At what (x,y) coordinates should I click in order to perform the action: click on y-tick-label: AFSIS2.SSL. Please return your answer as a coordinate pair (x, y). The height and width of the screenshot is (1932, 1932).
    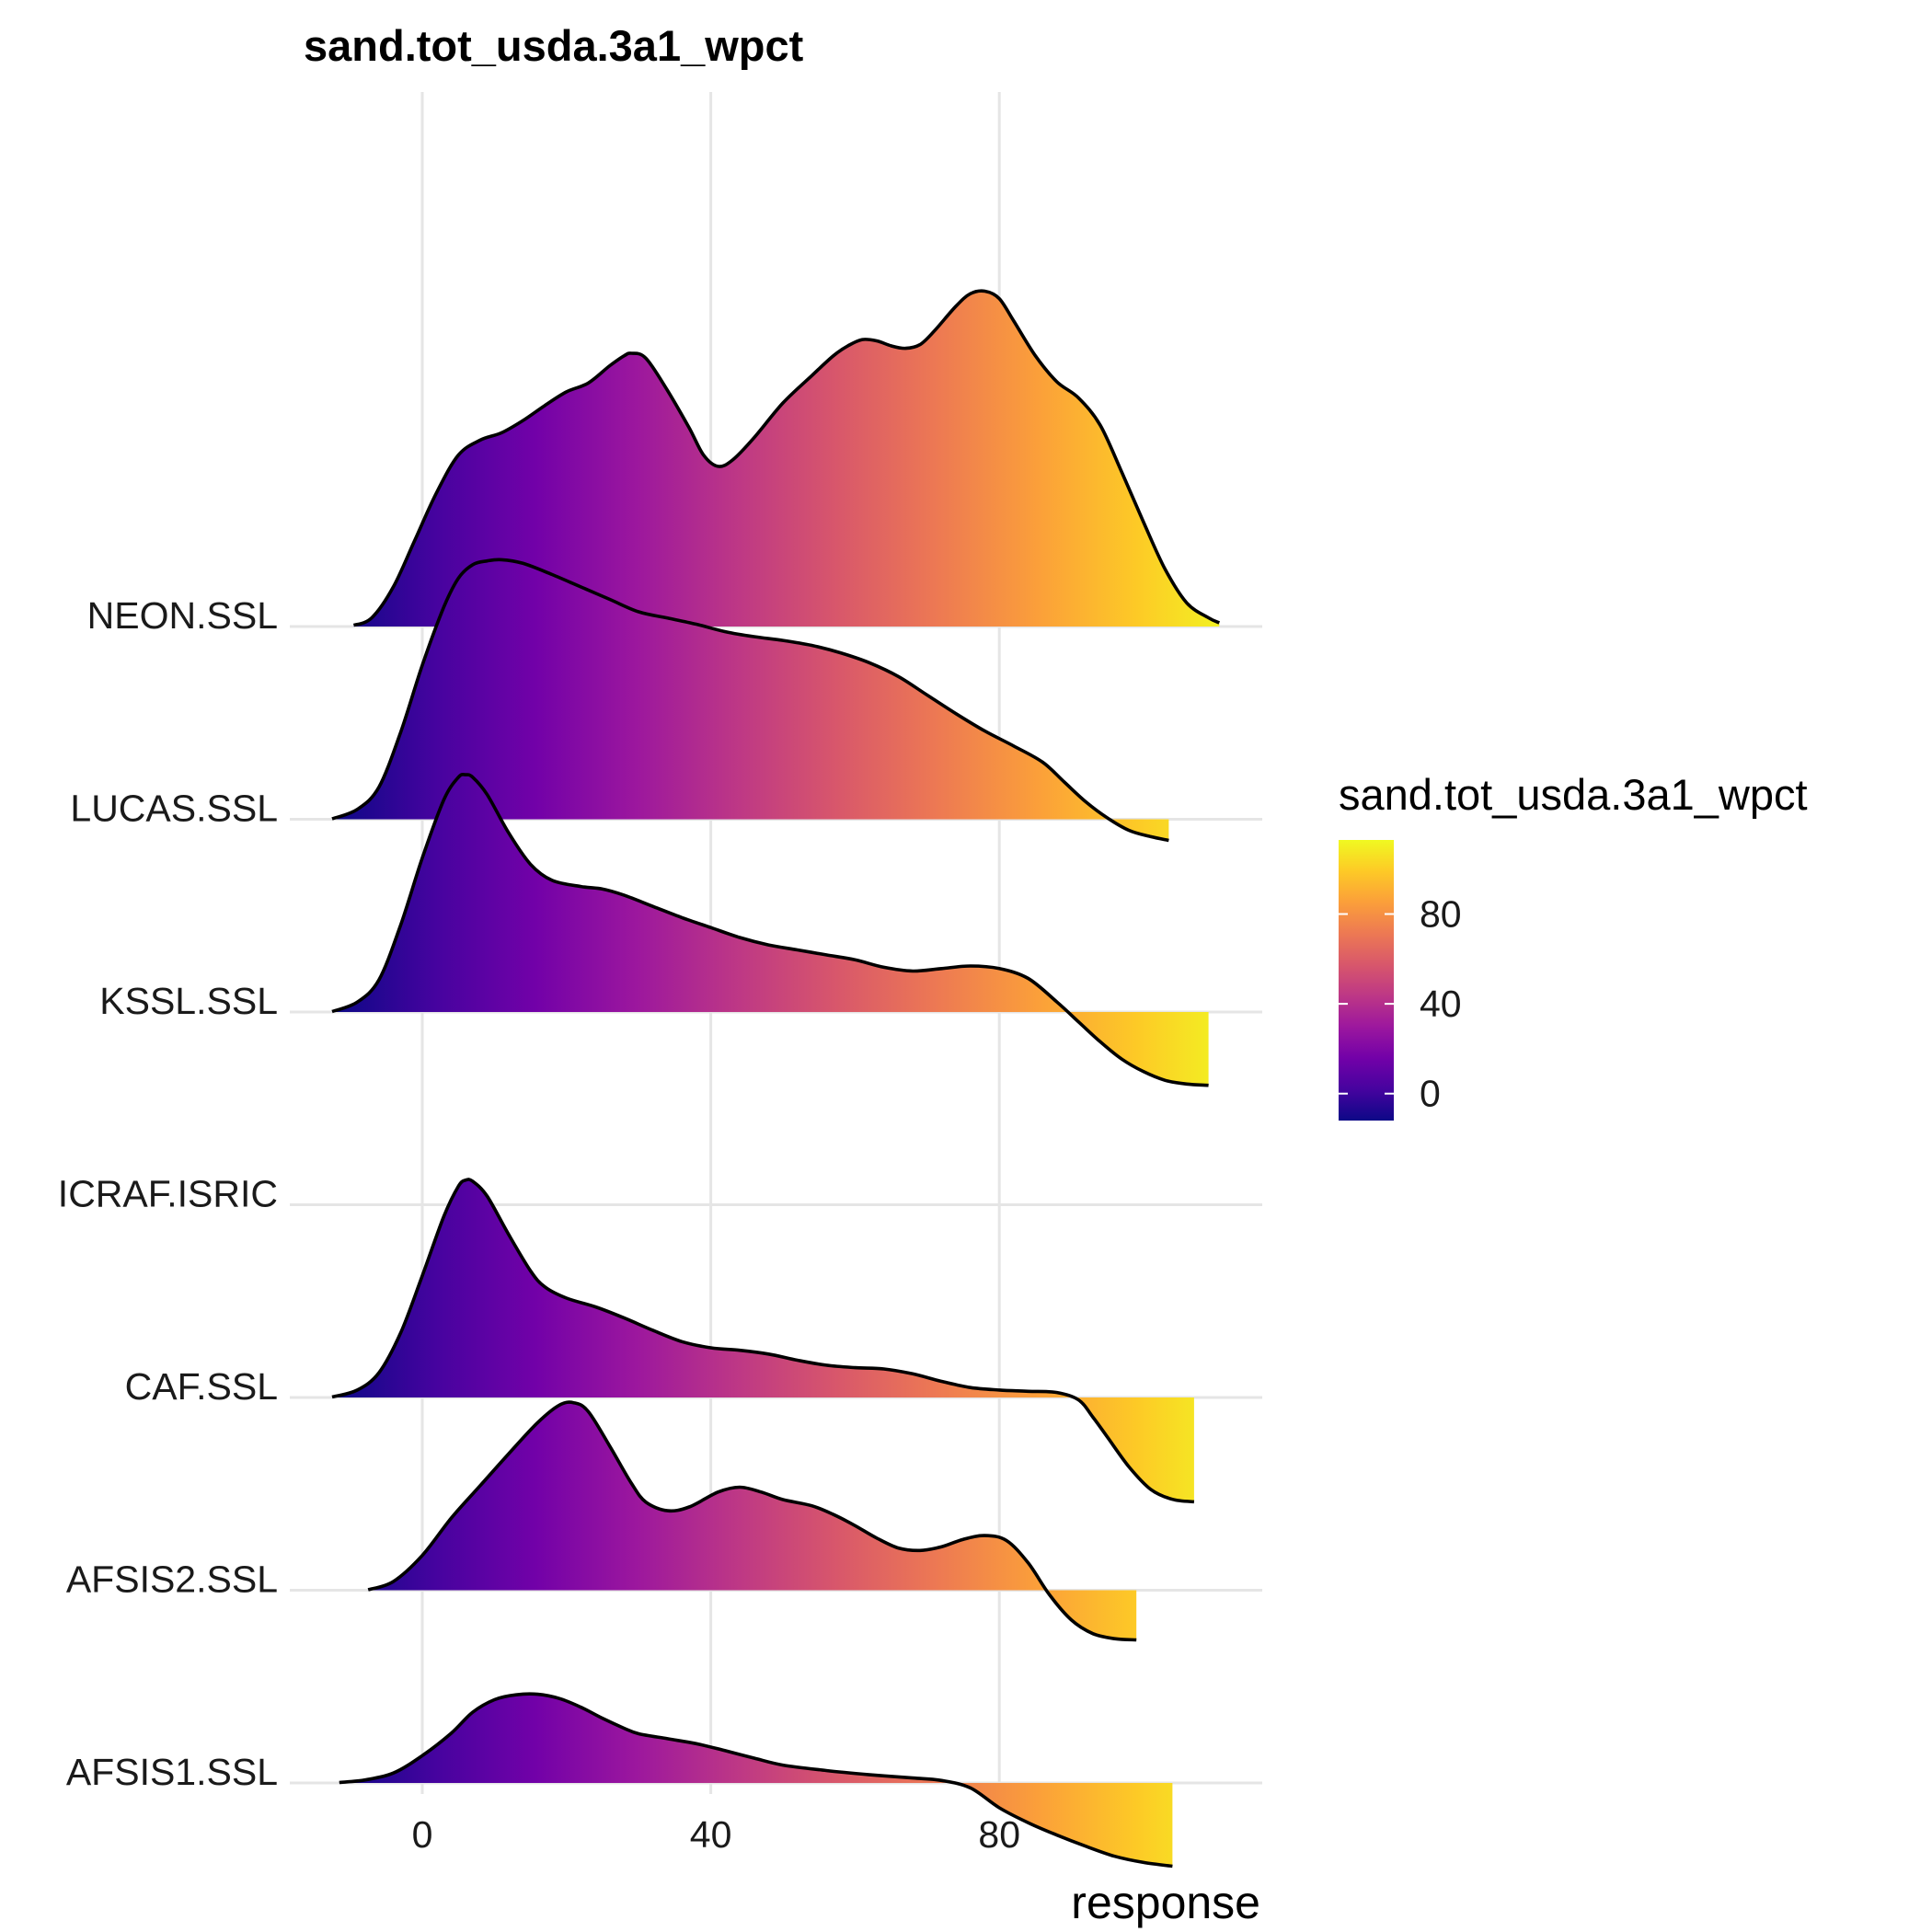
    Looking at the image, I should click on (172, 1579).